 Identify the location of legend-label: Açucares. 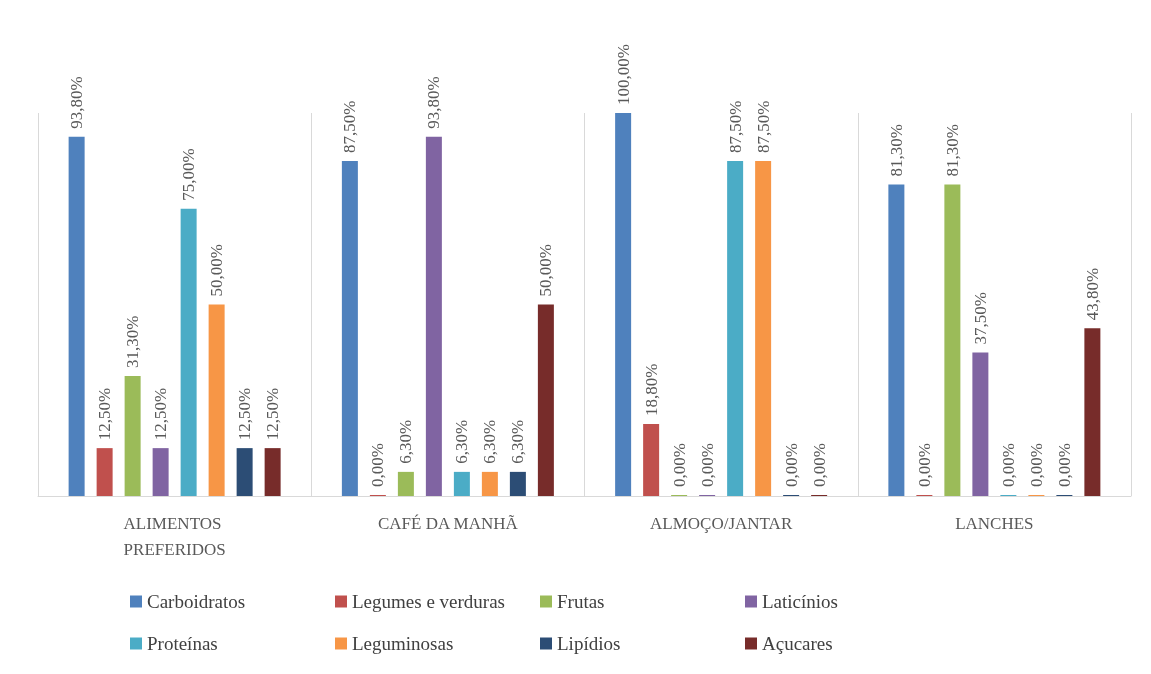
(797, 643).